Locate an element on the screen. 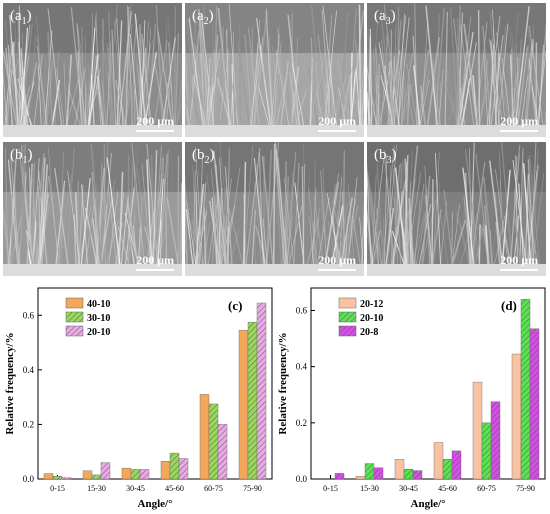 The height and width of the screenshot is (514, 550). sem-panel-b3: (b3) 200 μm is located at coordinates (456, 209).